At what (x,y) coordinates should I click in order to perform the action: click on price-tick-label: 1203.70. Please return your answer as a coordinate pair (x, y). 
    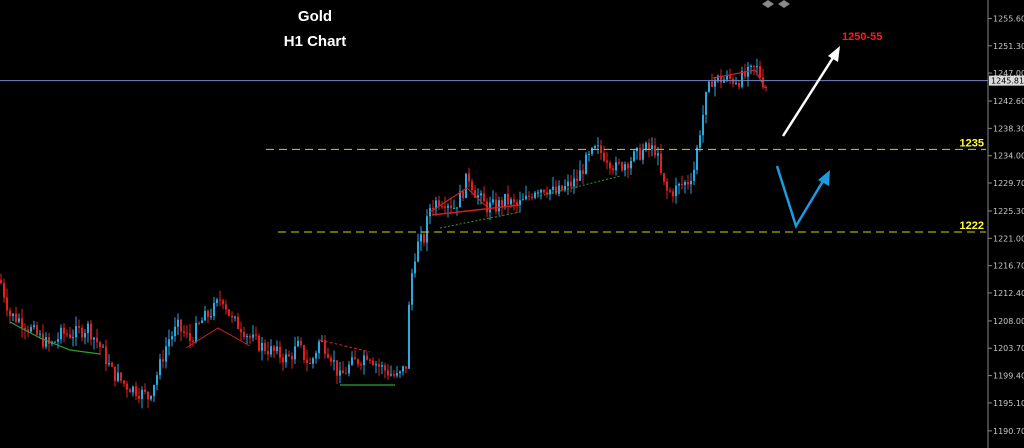
    Looking at the image, I should click on (1008, 348).